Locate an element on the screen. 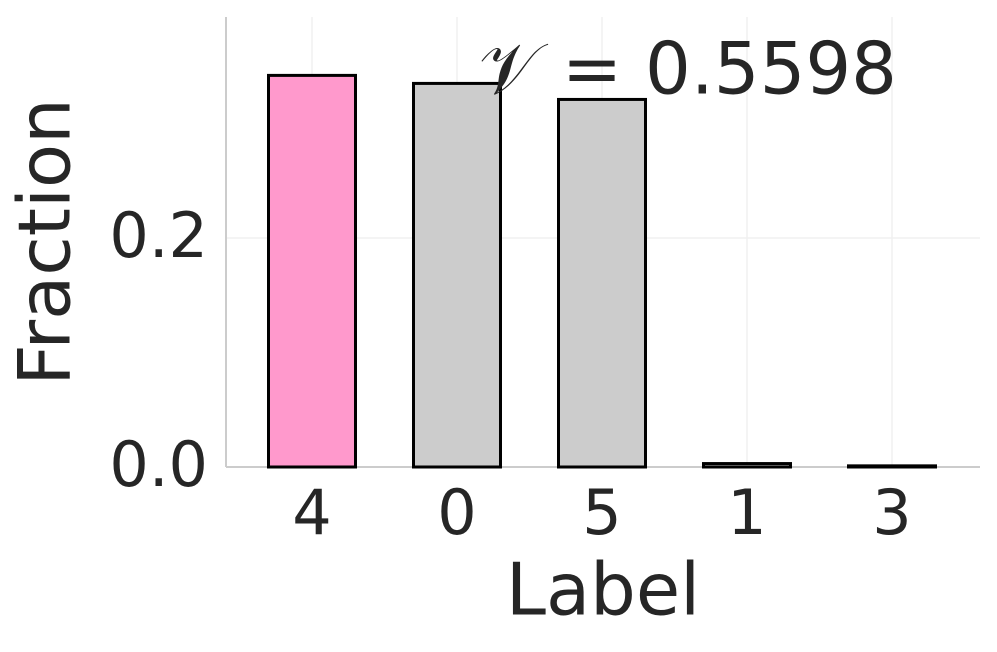 The image size is (997, 652). x-tick-label: 4 is located at coordinates (311, 512).